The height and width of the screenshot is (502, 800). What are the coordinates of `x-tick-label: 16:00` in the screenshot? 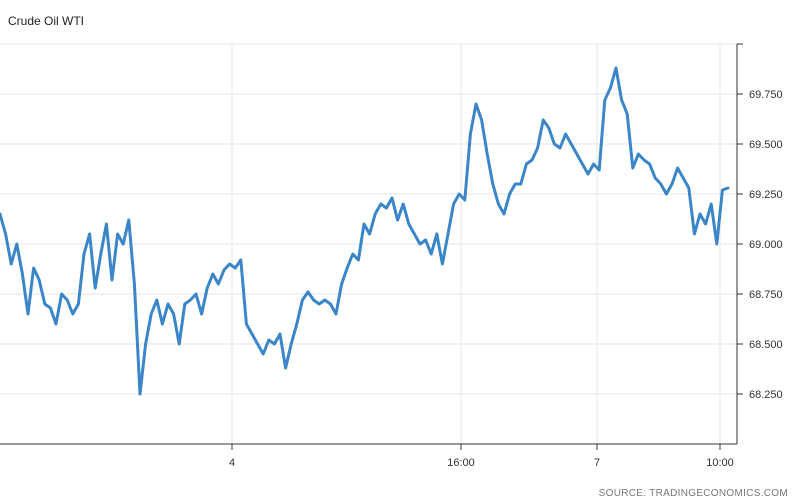 It's located at (461, 463).